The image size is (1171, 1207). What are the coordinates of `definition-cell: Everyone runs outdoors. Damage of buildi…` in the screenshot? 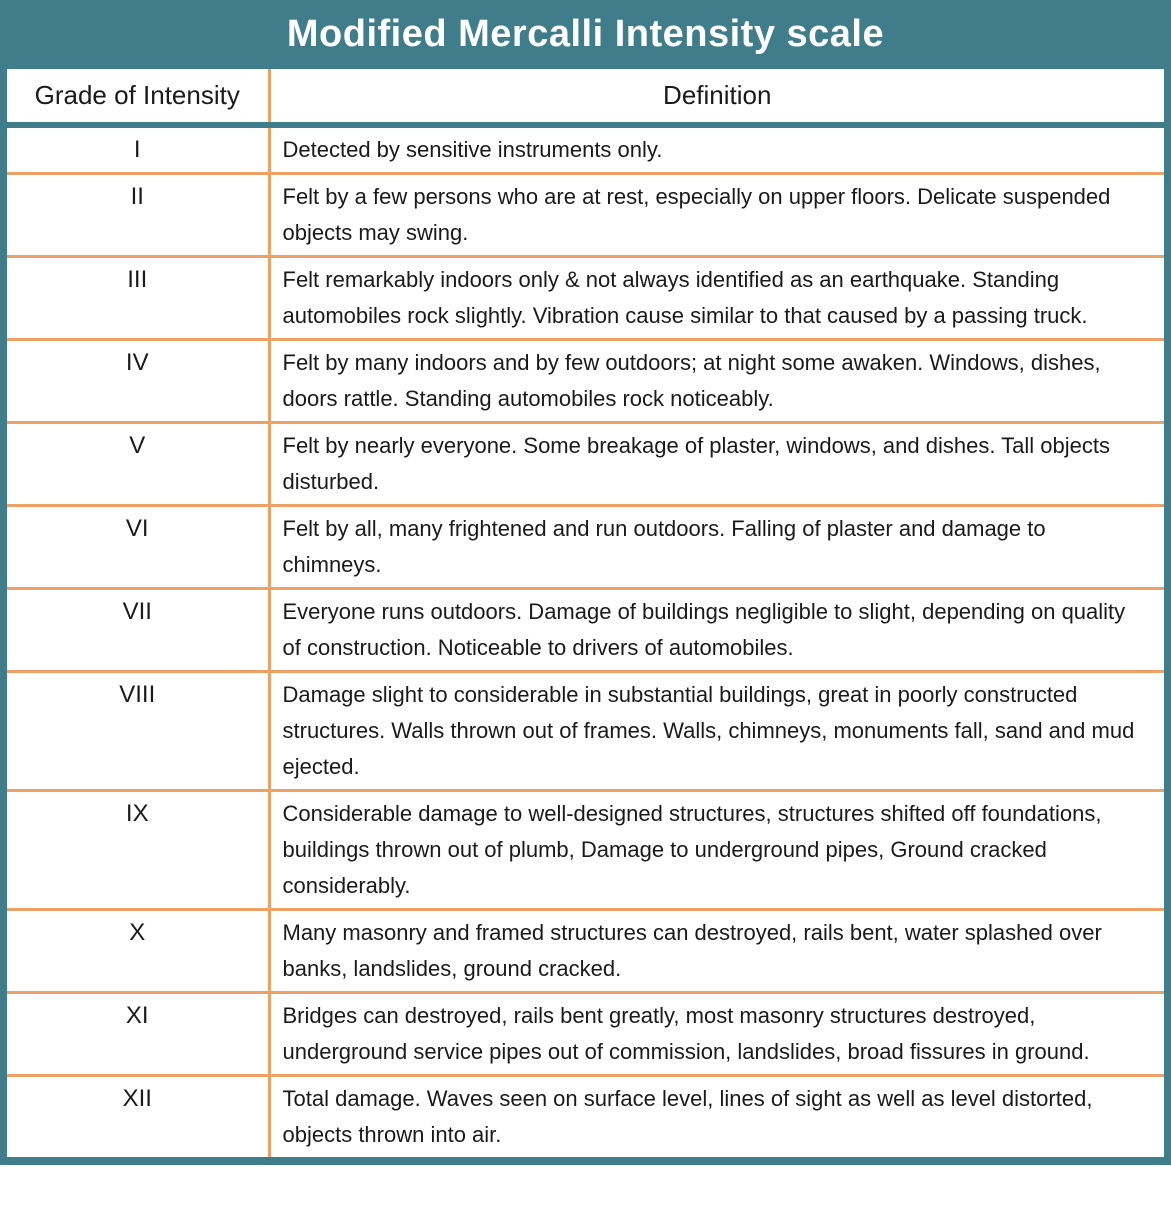 It's located at (715, 630).